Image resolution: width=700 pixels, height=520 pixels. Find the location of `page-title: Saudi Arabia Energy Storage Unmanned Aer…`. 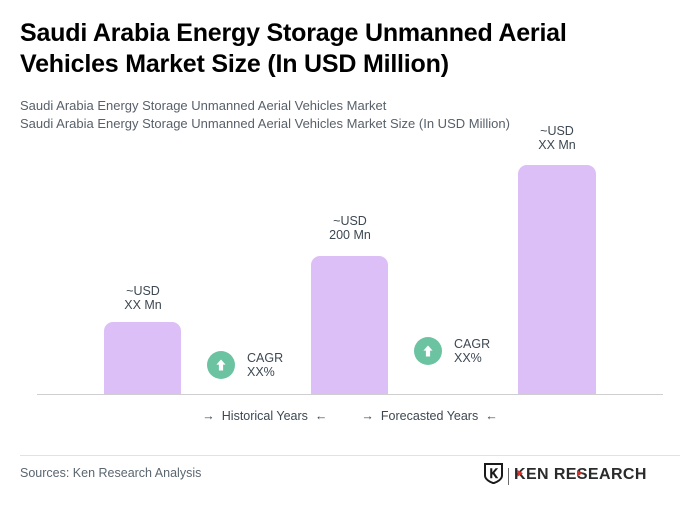

page-title: Saudi Arabia Energy Storage Unmanned Aer… is located at coordinates (293, 48).